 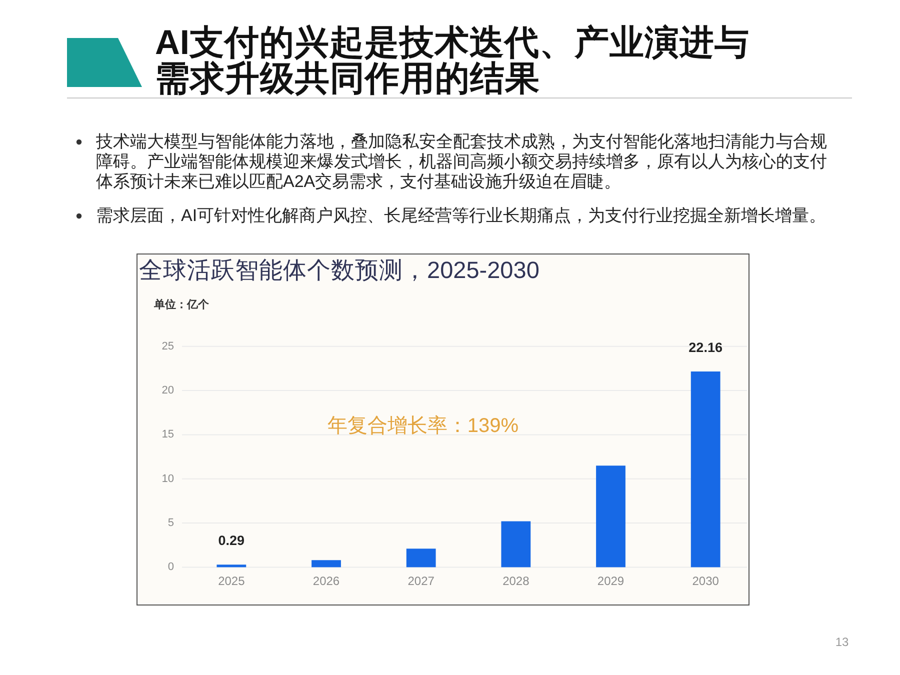 I want to click on chart-subtitle: 全球活跃智能体个数预测，2025-2030, so click(x=339, y=270).